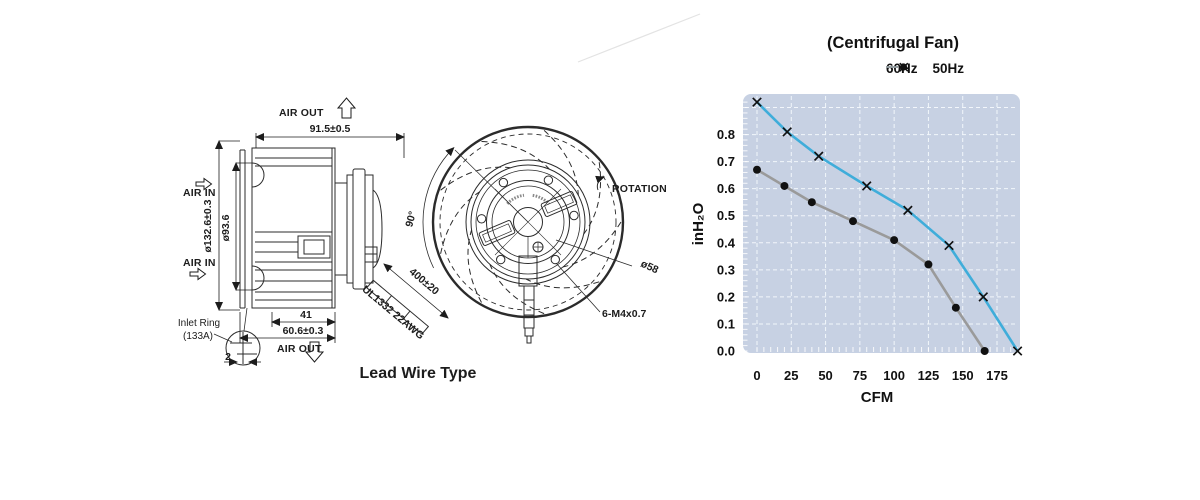 The width and height of the screenshot is (1200, 500). What do you see at coordinates (594, 253) in the screenshot?
I see `hub-dia-leader` at bounding box center [594, 253].